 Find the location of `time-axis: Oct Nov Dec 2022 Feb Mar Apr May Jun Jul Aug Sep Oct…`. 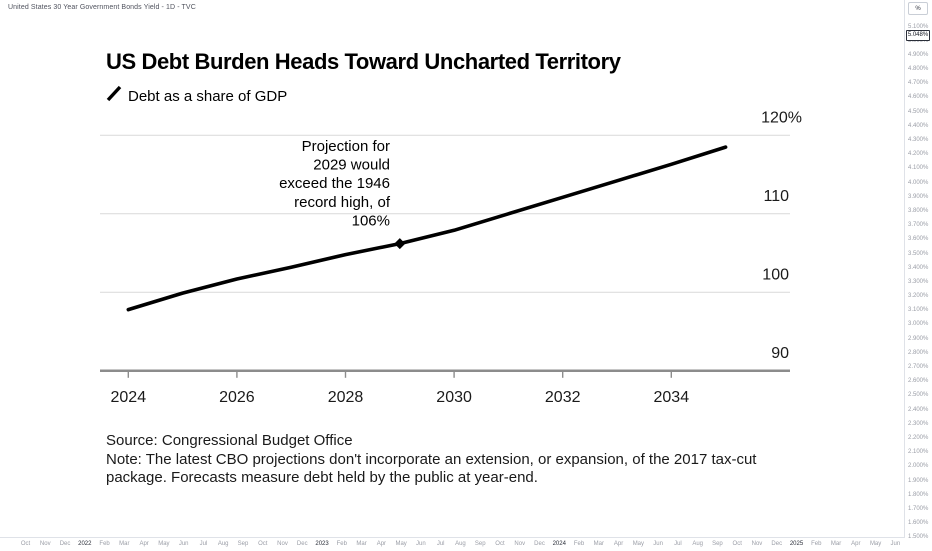

time-axis: Oct Nov Dec 2022 Feb Mar Apr May Jun Jul Aug Sep Oct… is located at coordinates (452, 544).